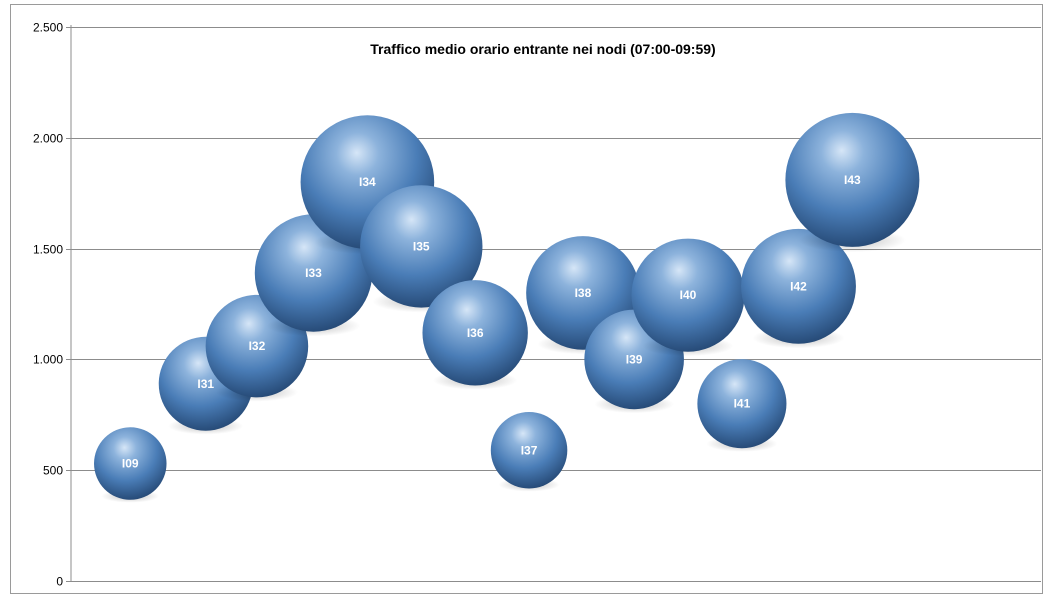 The image size is (1046, 596). I want to click on bubble-i37: I37, so click(529, 452).